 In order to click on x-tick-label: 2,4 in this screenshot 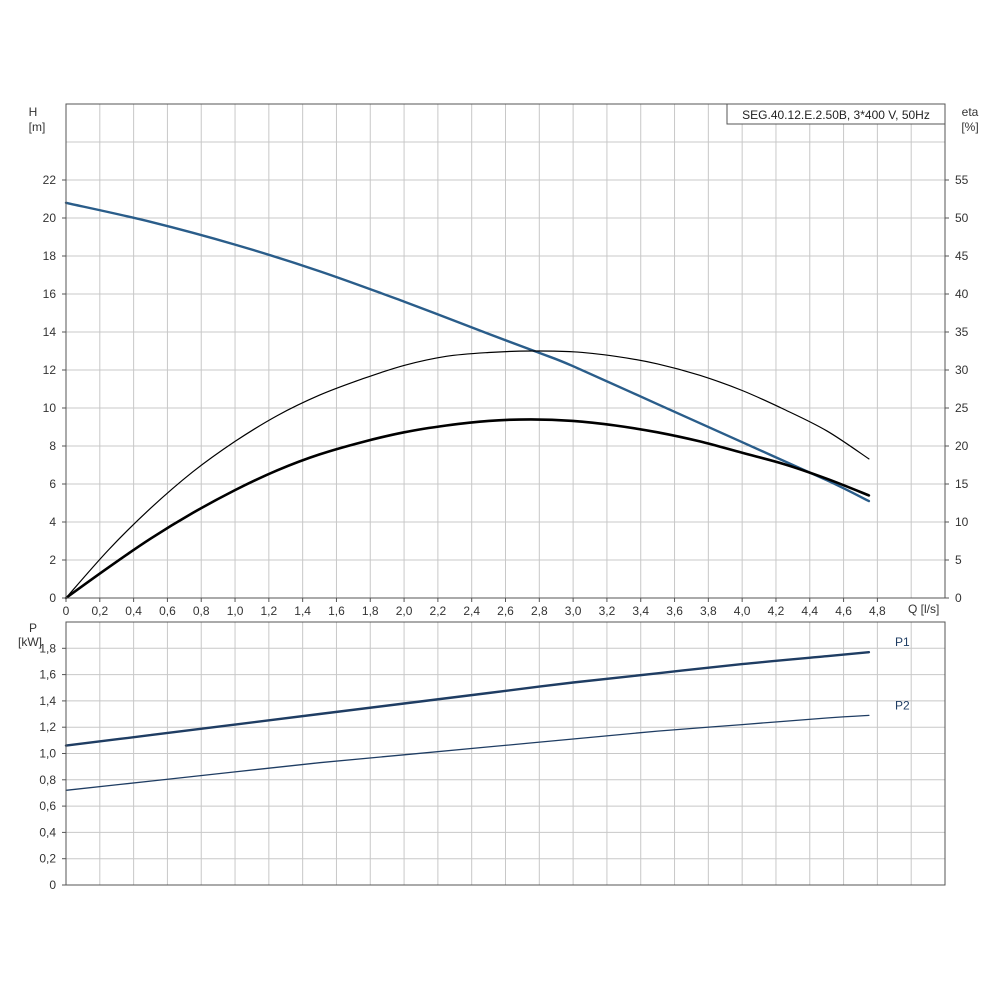, I will do `click(471, 611)`.